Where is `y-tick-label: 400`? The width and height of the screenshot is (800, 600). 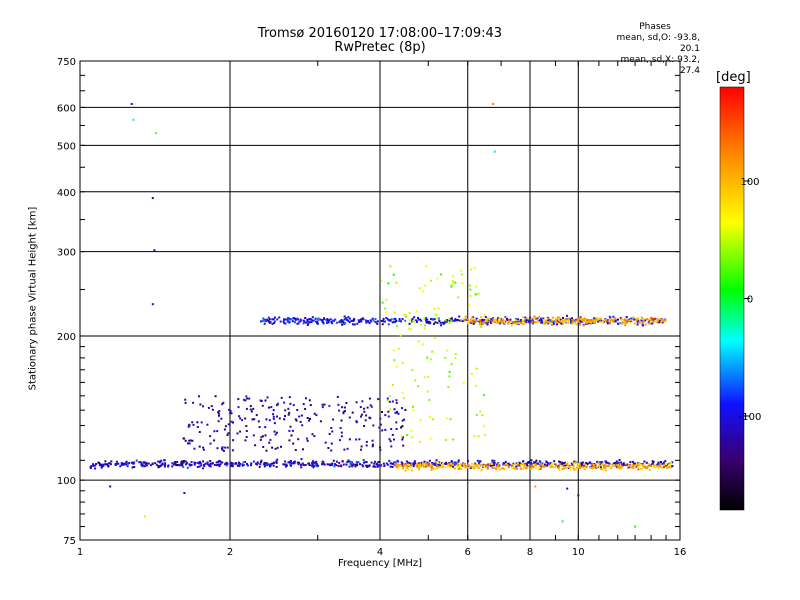
y-tick-label: 400 is located at coordinates (66, 193).